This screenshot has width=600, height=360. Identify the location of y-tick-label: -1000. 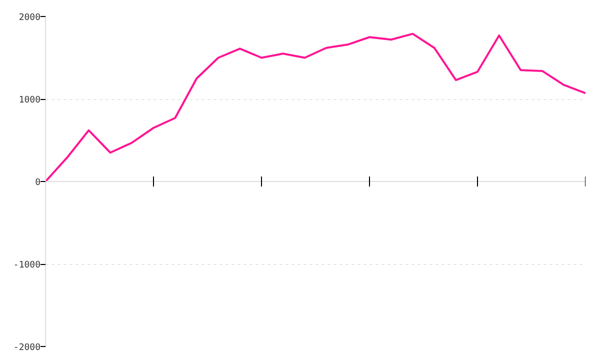
(26, 265).